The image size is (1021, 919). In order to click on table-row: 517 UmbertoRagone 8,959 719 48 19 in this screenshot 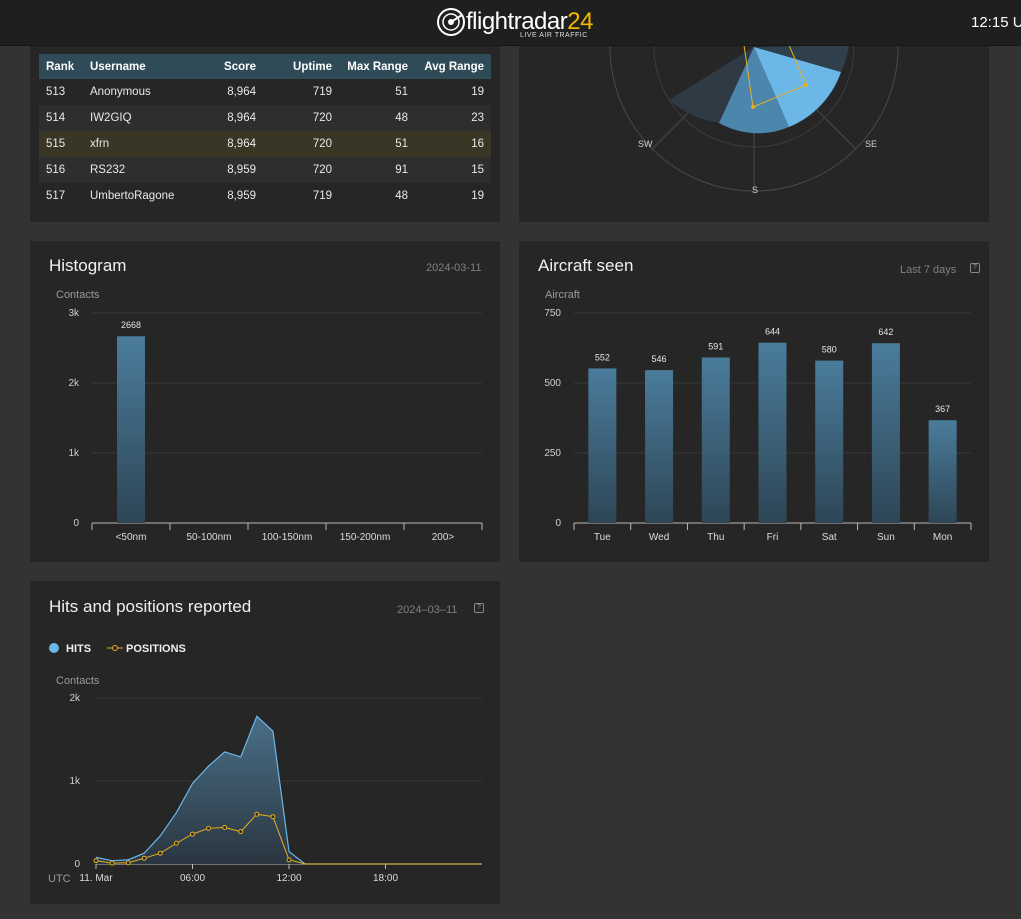, I will do `click(265, 196)`.